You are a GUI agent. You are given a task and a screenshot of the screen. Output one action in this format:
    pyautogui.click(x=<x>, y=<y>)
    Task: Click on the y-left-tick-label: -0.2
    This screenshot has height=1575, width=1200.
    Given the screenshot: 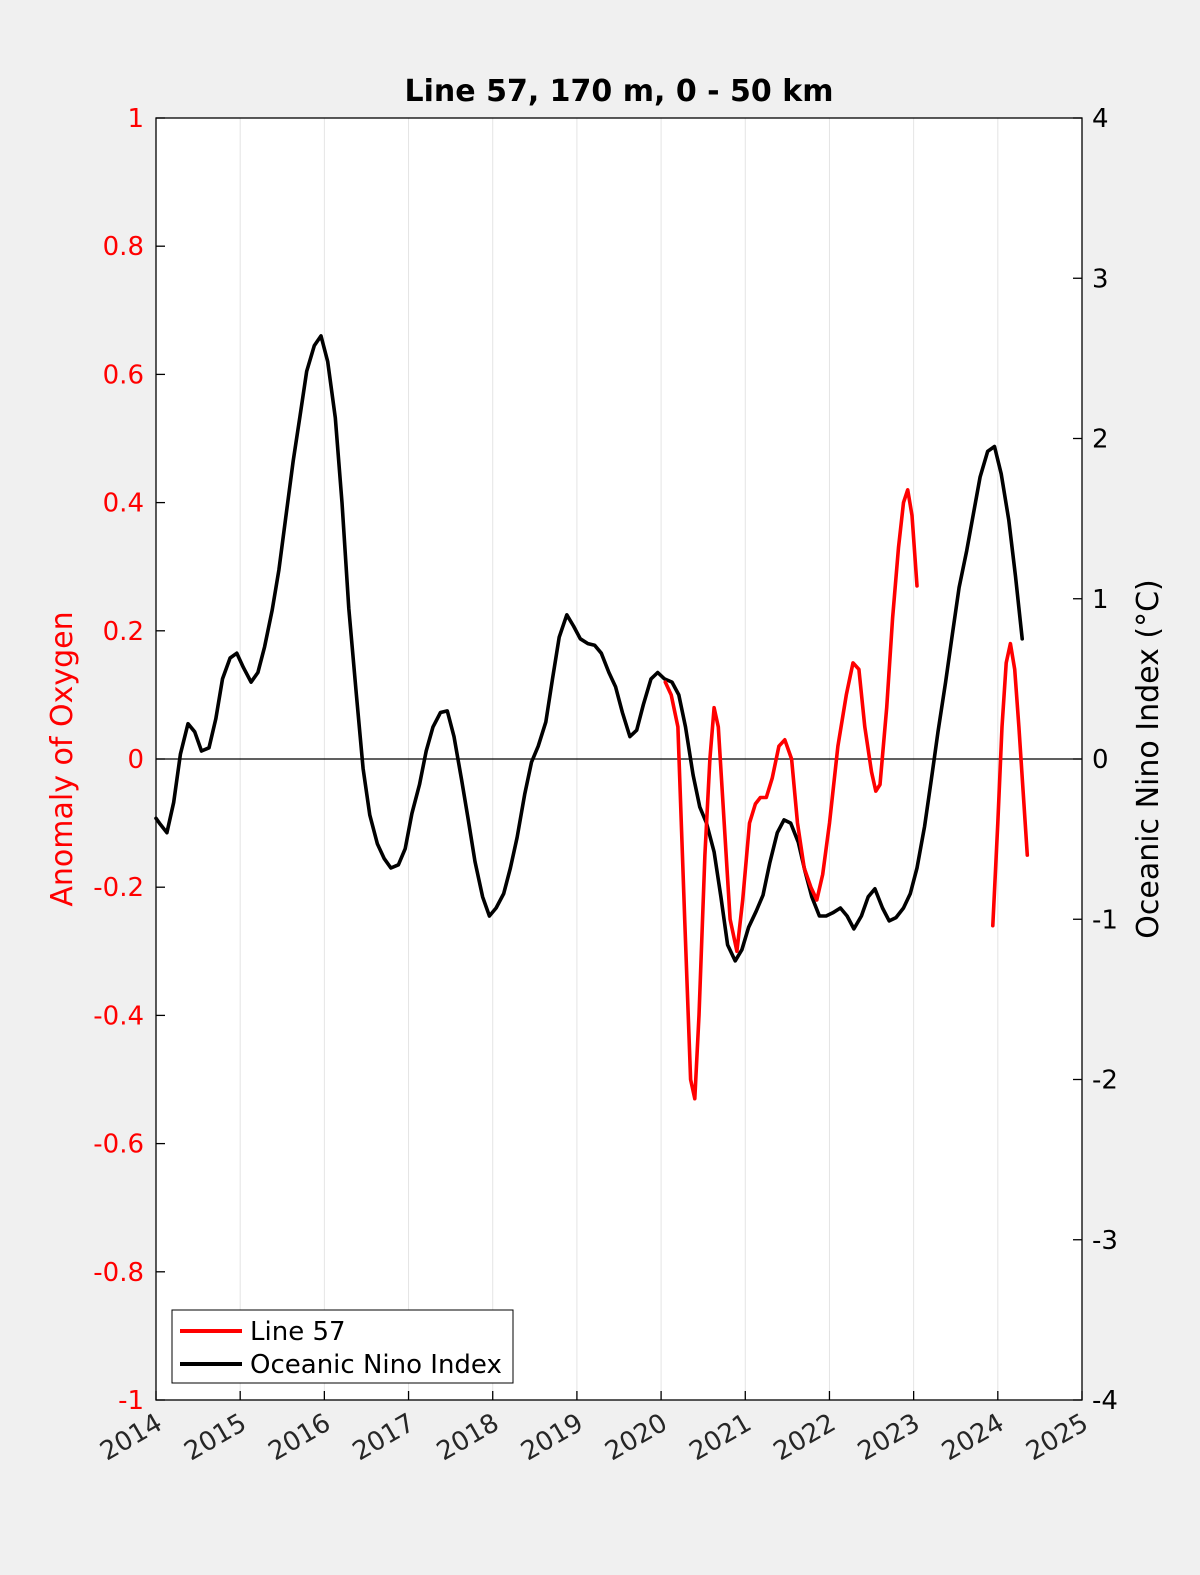 What is the action you would take?
    pyautogui.click(x=118, y=888)
    